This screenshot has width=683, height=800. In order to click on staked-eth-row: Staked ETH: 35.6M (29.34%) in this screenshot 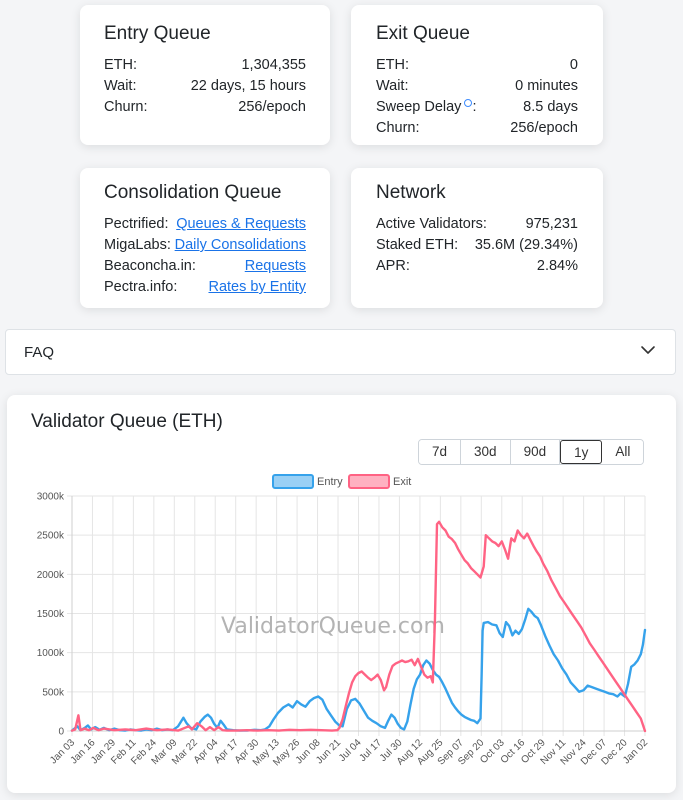, I will do `click(477, 245)`.